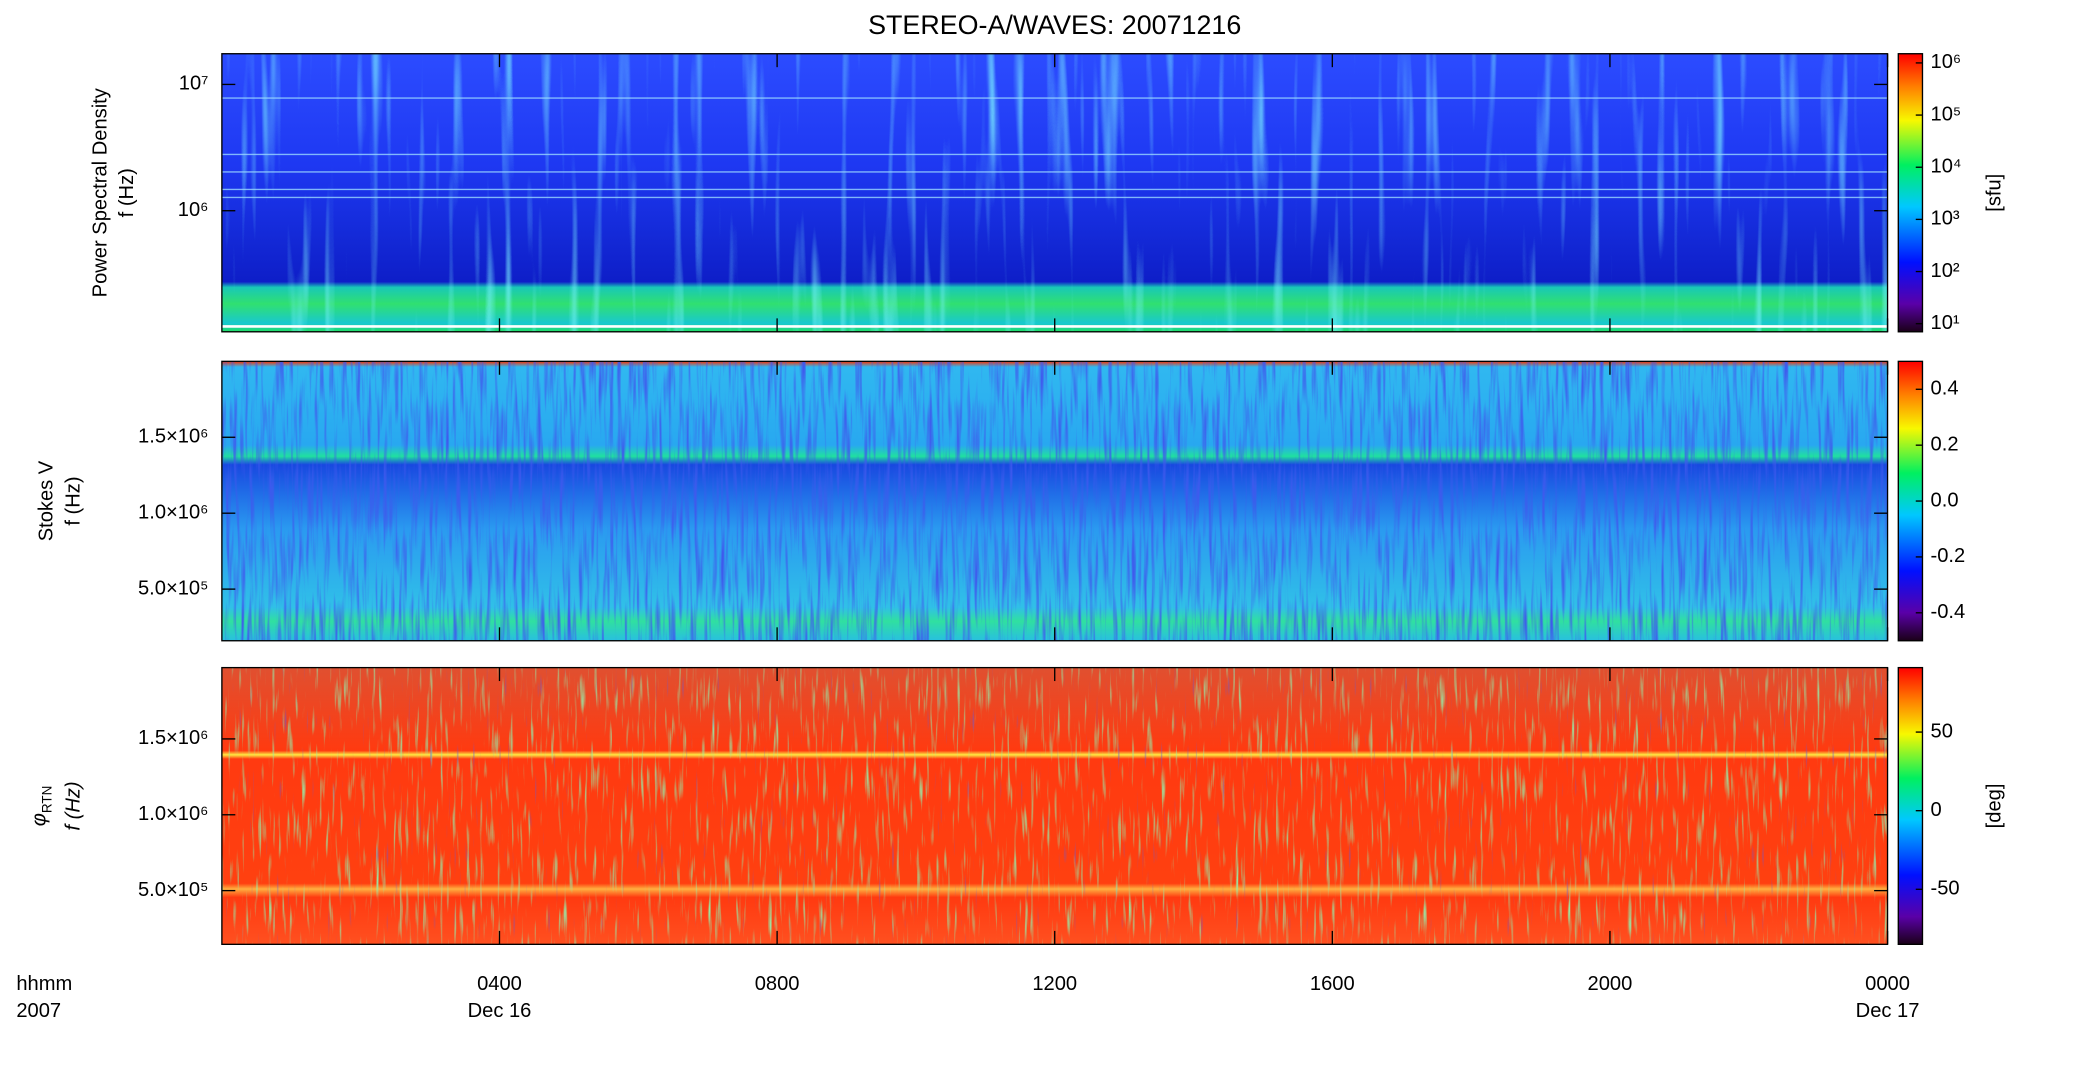  I want to click on y-axis-symbol: φ, so click(40, 819).